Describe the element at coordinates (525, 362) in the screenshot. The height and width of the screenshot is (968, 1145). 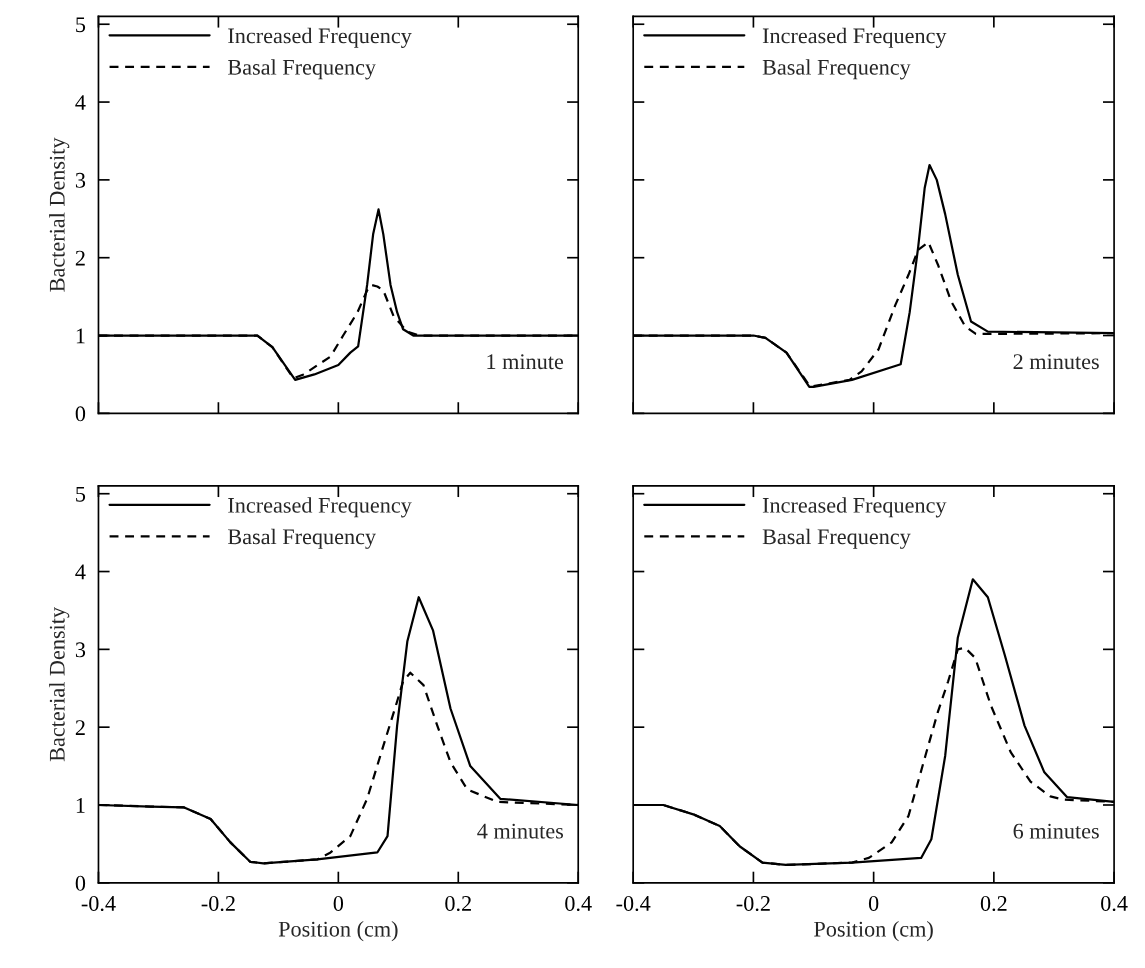
I see `annotation: 1 minute` at that location.